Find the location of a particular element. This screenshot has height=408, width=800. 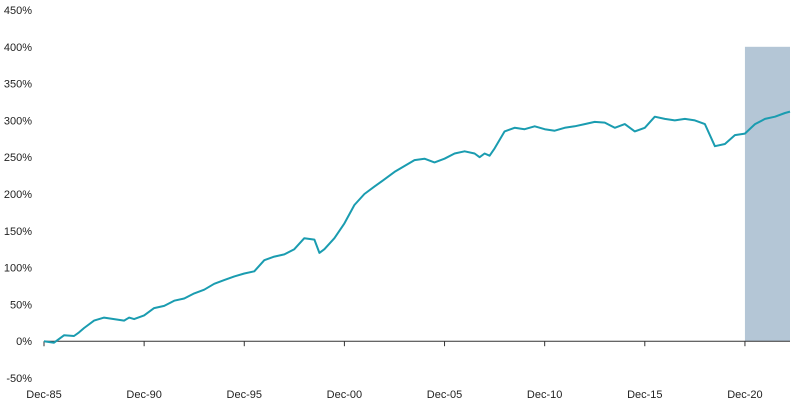

y-tick-label: 100% is located at coordinates (18, 269).